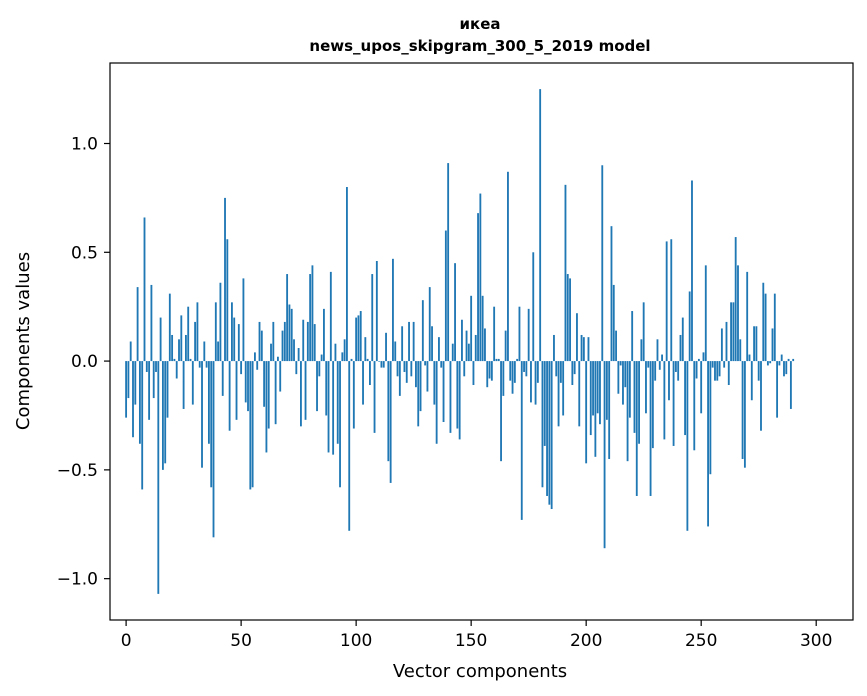  I want to click on y-tick-label: 0.0, so click(84, 362).